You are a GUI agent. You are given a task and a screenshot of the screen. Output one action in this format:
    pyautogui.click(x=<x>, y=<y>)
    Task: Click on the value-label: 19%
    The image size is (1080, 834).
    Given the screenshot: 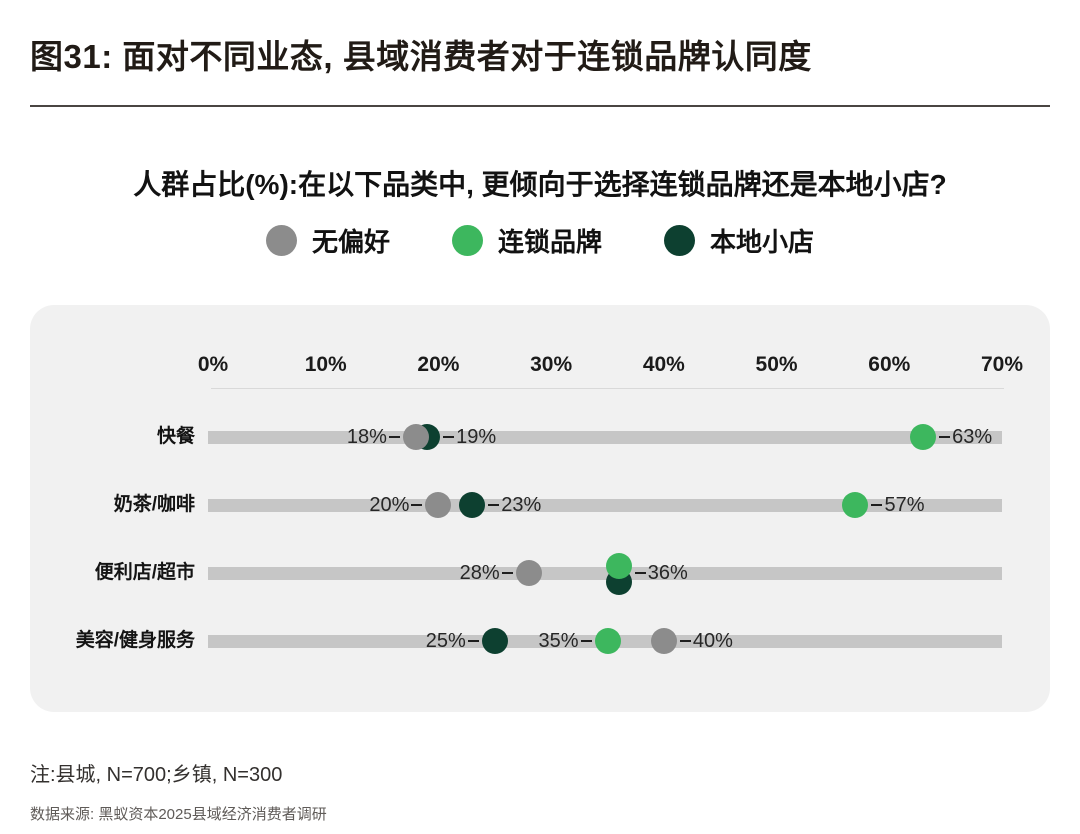 What is the action you would take?
    pyautogui.click(x=468, y=437)
    